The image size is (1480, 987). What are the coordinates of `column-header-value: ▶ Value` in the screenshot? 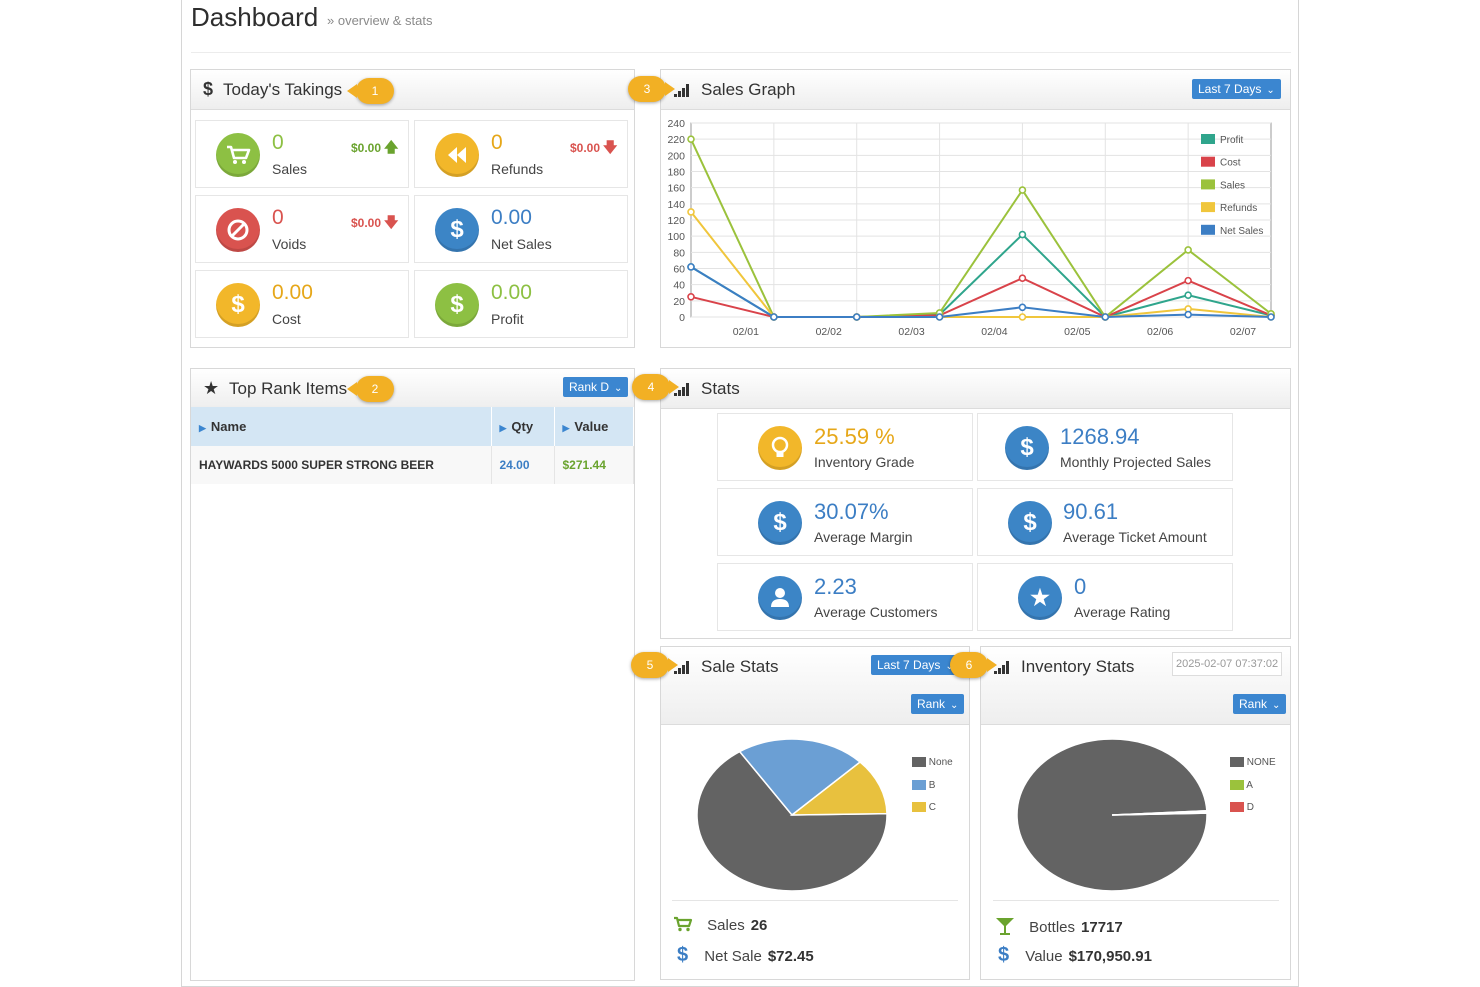 It's located at (594, 426).